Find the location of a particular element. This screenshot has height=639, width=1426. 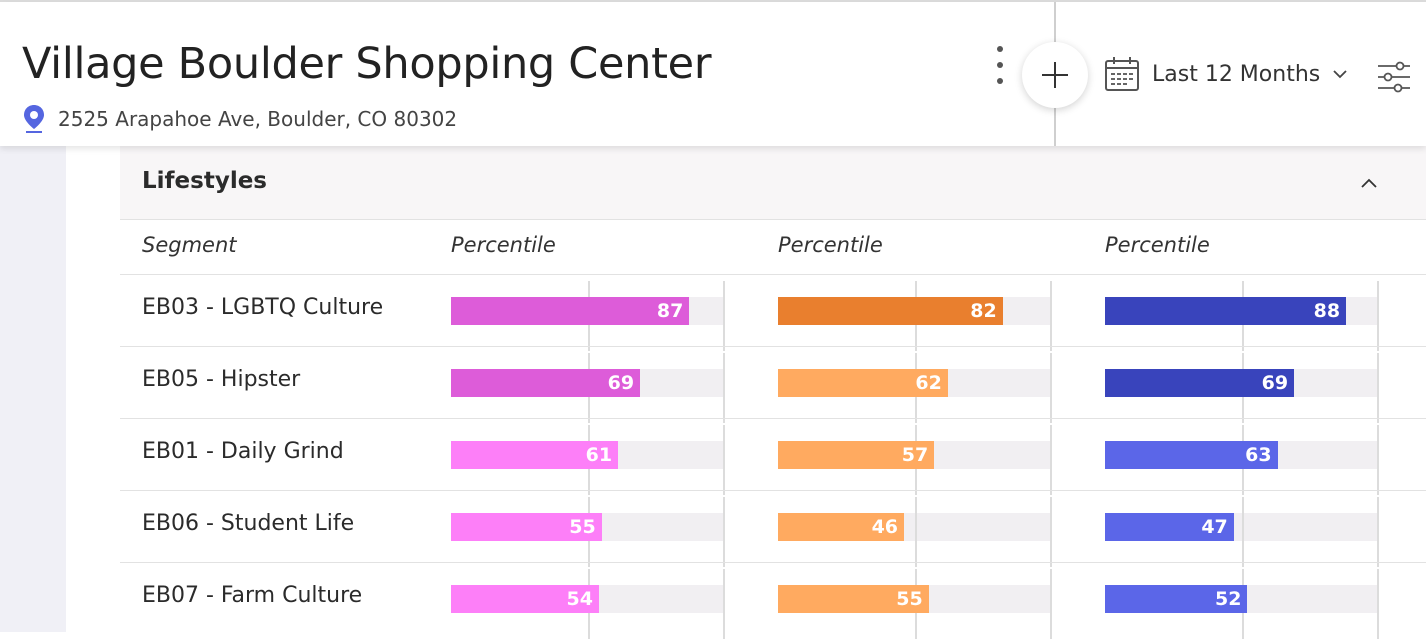

percentile-value: 88 is located at coordinates (1327, 311).